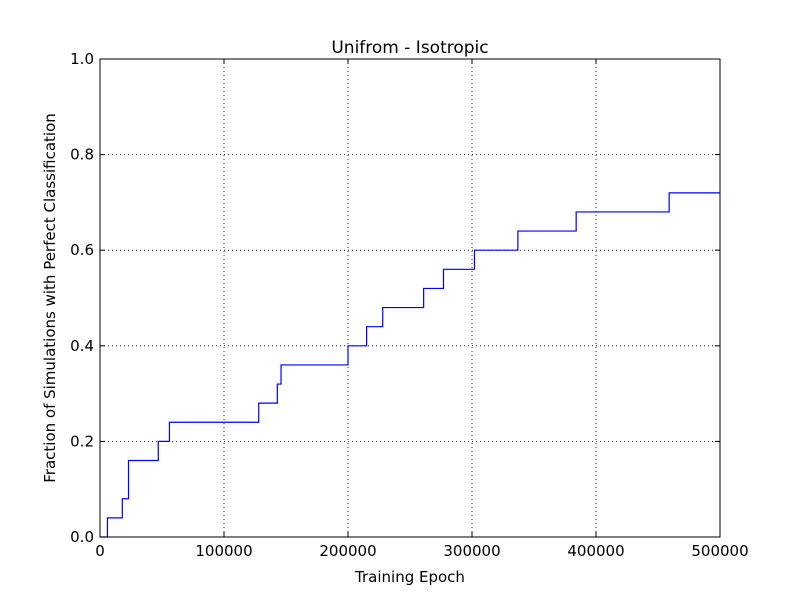 The image size is (800, 597). Describe the element at coordinates (82, 441) in the screenshot. I see `y-tick-label: 0.2` at that location.